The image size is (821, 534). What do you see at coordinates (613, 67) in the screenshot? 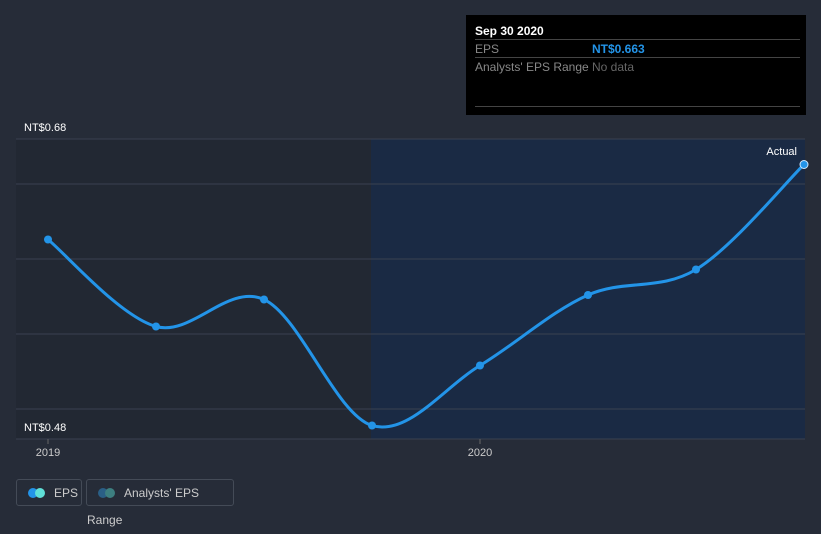
I see `tooltip-range-value: No data` at bounding box center [613, 67].